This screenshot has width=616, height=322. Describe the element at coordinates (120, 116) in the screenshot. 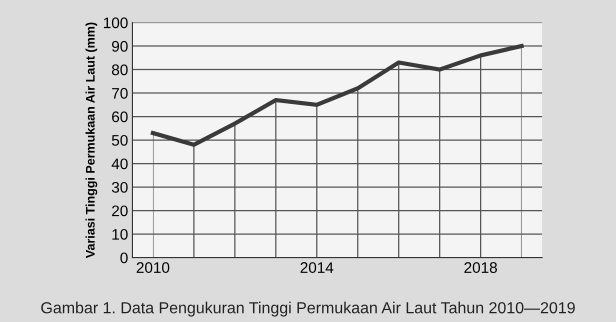

I see `y-tick-label: 60` at that location.